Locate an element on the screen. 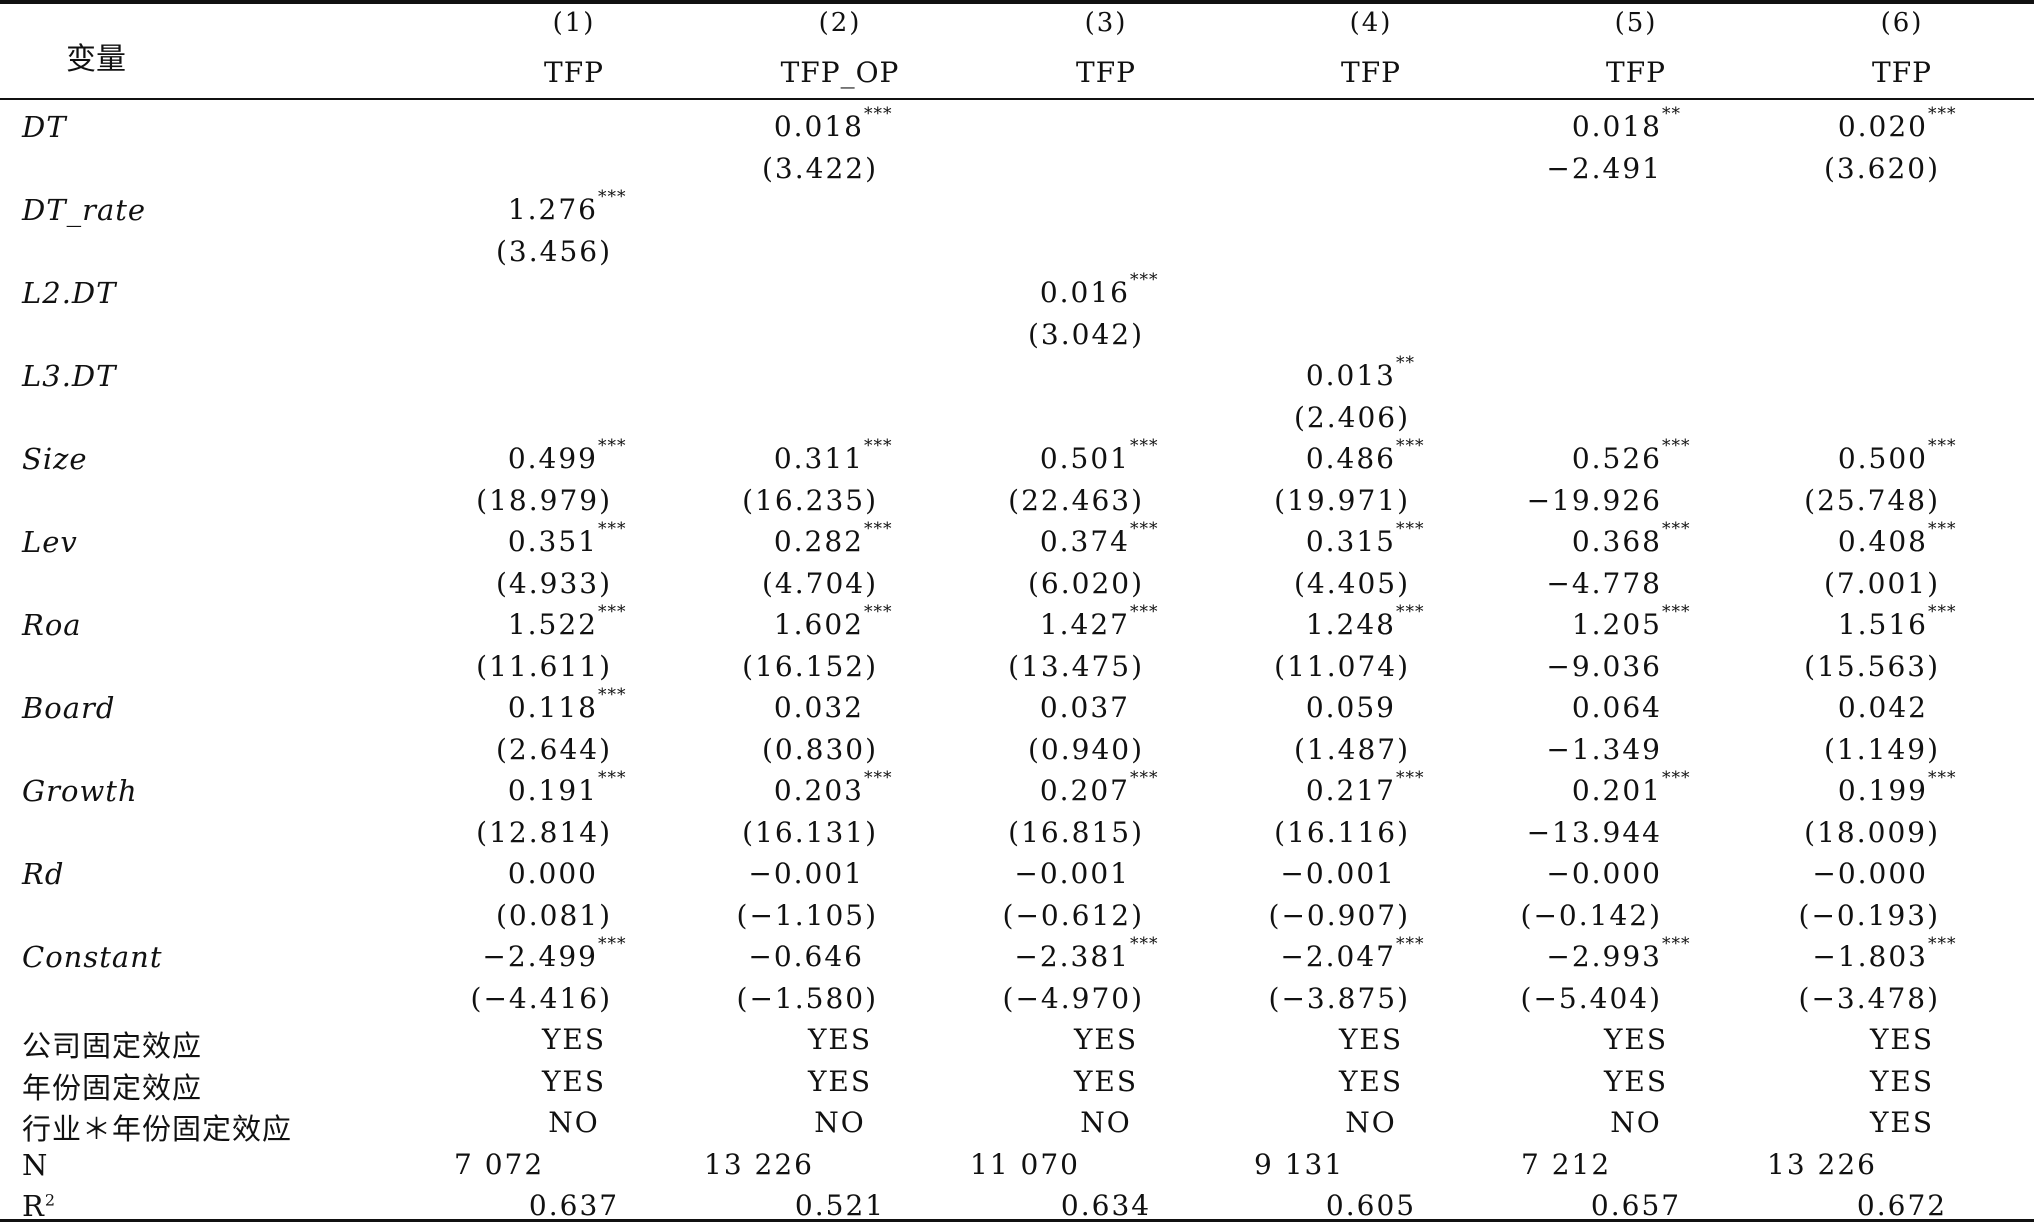 Image resolution: width=2034 pixels, height=1228 pixels. tstat-cell: (−4.970) is located at coordinates (1073, 998).